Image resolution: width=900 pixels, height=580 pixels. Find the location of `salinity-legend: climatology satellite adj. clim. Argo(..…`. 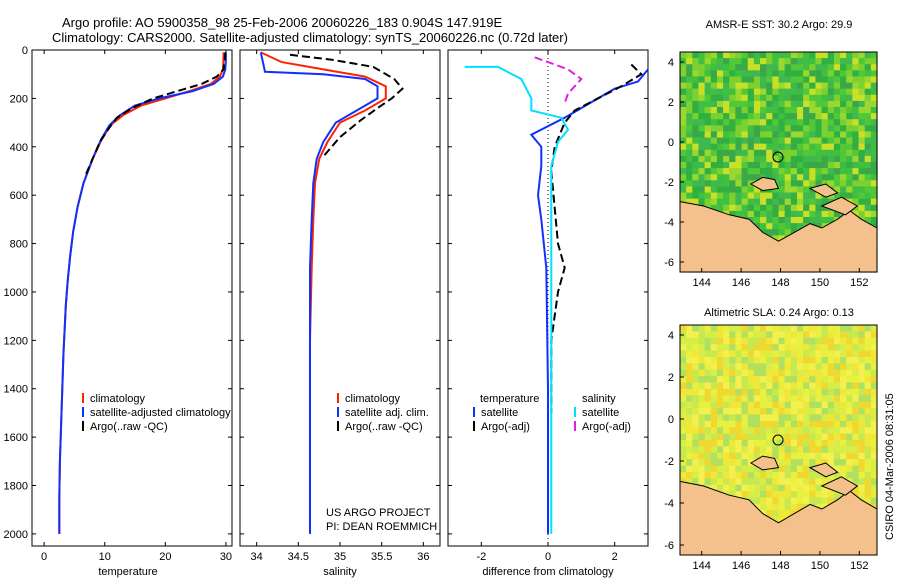

salinity-legend: climatology satellite adj. clim. Argo(..… is located at coordinates (383, 413).